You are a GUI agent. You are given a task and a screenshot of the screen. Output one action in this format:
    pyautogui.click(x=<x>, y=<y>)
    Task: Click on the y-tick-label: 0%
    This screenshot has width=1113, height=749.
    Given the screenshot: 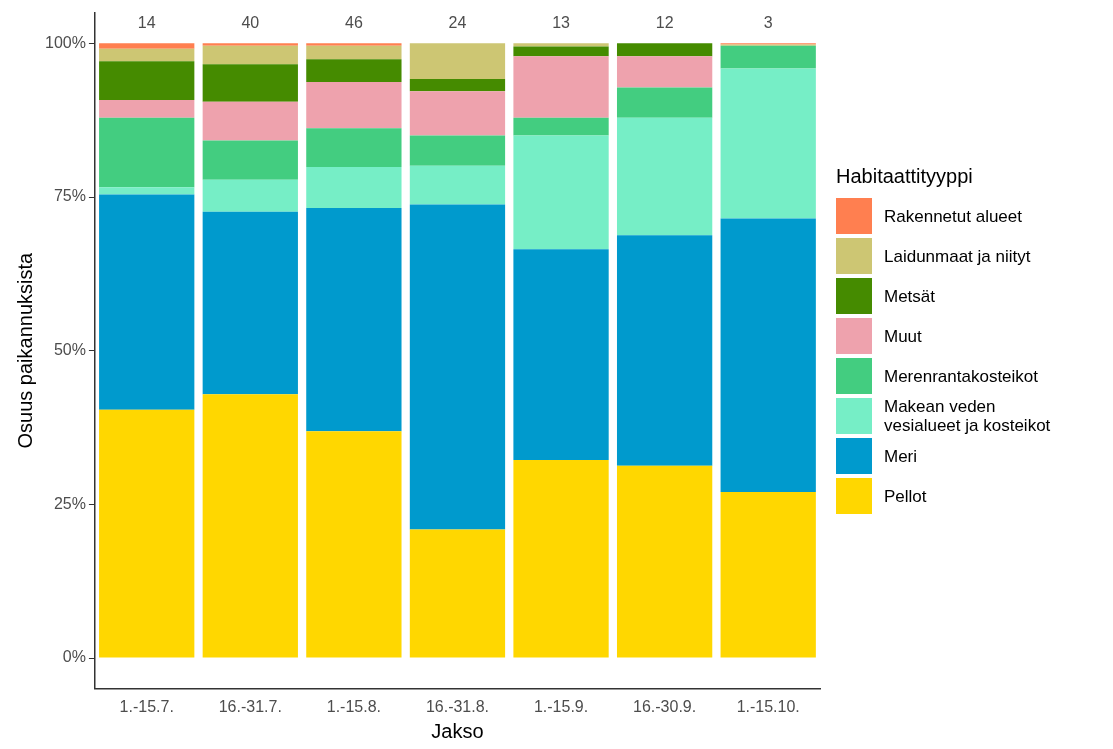 What is the action you would take?
    pyautogui.click(x=74, y=657)
    